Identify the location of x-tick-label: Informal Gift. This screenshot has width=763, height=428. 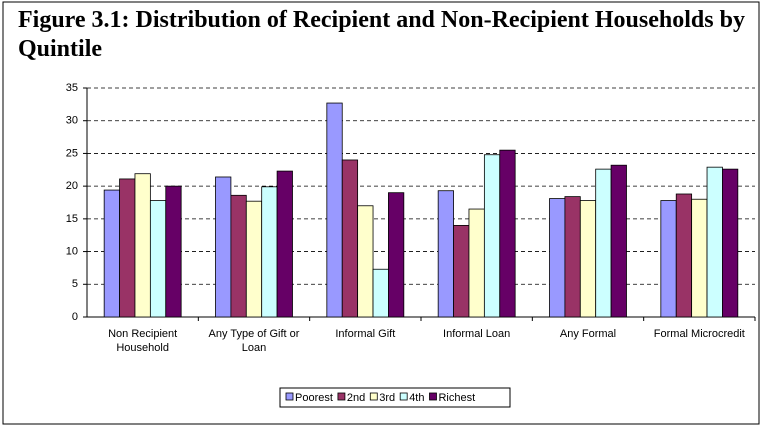
(365, 334).